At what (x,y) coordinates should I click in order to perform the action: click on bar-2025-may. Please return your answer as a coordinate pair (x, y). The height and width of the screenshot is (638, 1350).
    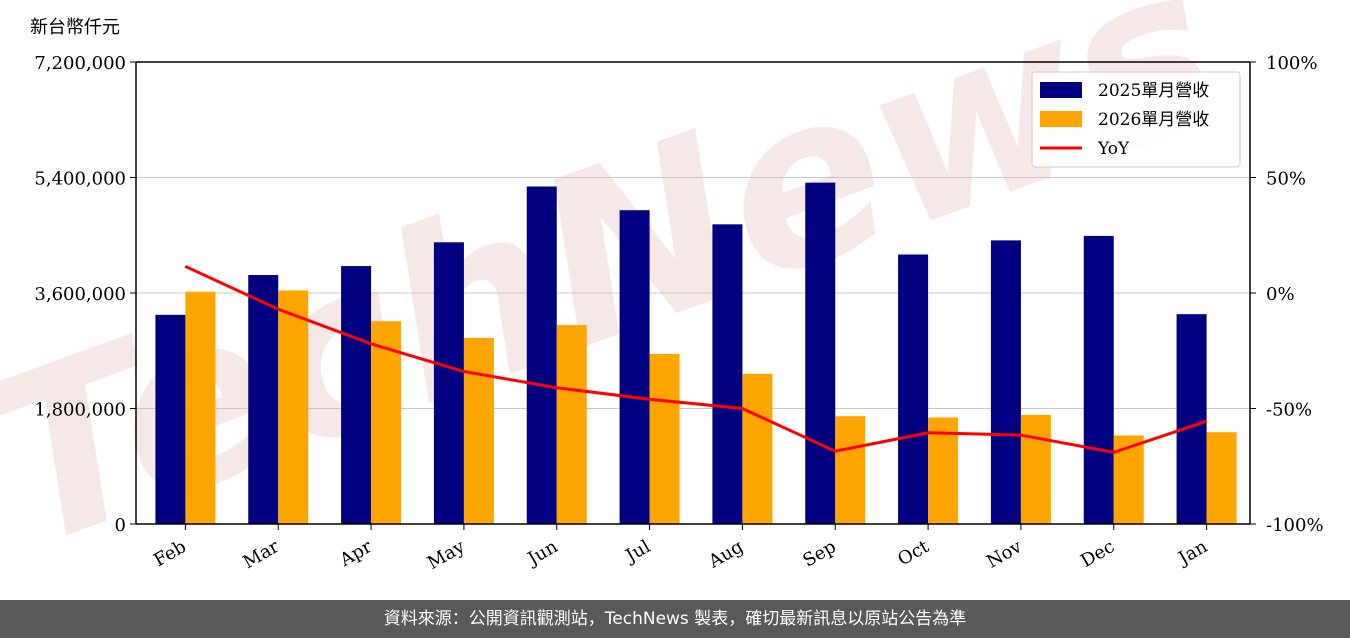
    Looking at the image, I should click on (448, 383).